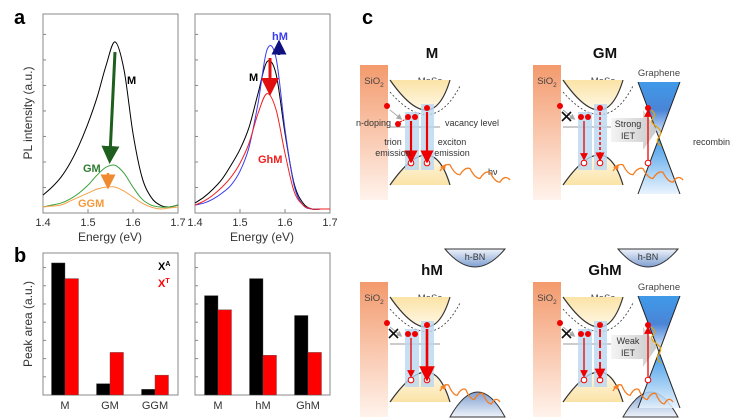 The image size is (730, 418). What do you see at coordinates (472, 123) in the screenshot?
I see `vacancy-level-label: vacancy level` at bounding box center [472, 123].